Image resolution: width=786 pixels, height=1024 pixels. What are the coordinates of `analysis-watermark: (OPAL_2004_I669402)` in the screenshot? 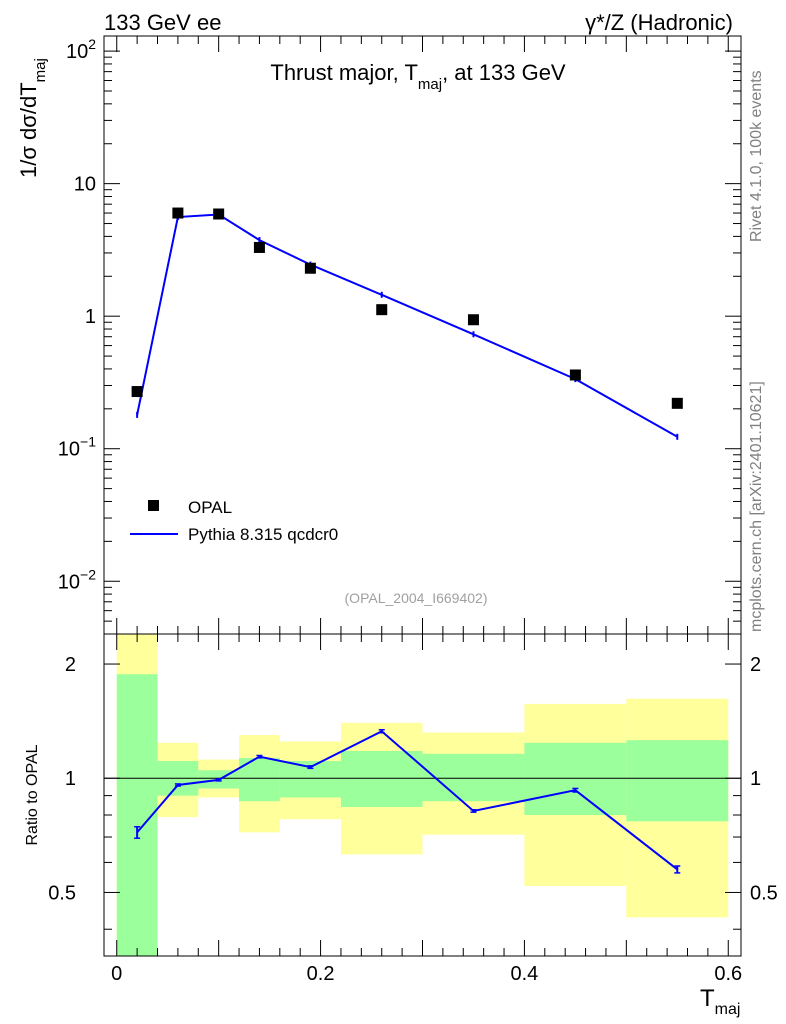 It's located at (416, 598).